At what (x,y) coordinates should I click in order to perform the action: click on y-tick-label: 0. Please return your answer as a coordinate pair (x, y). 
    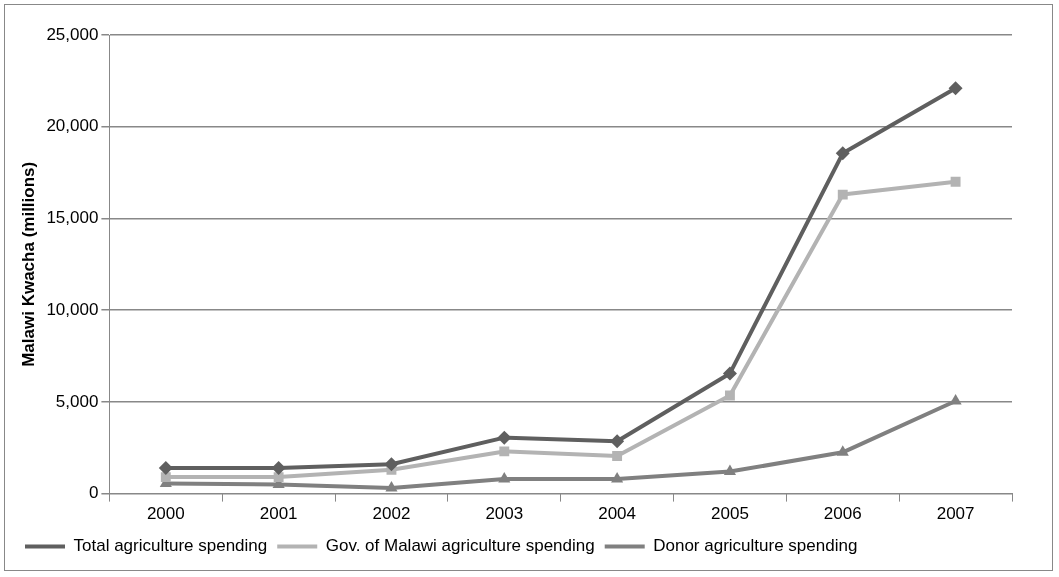
    Looking at the image, I should click on (93, 493).